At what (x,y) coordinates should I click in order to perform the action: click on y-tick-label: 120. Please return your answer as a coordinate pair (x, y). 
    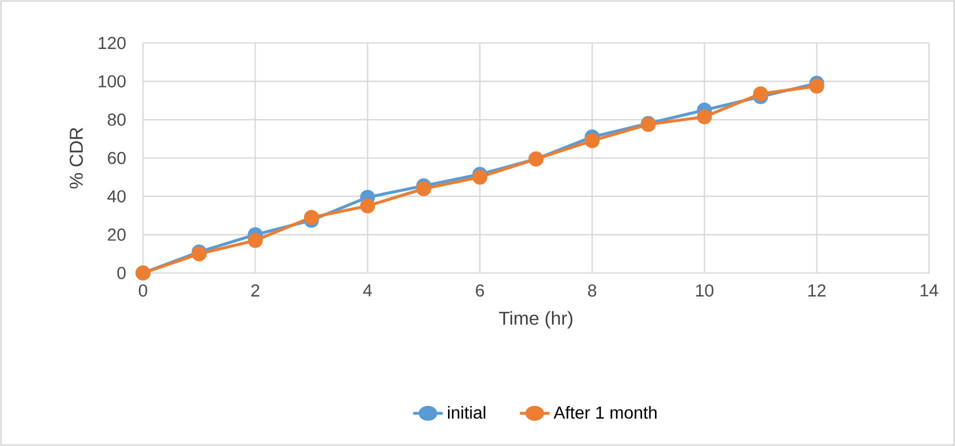
    Looking at the image, I should click on (112, 43).